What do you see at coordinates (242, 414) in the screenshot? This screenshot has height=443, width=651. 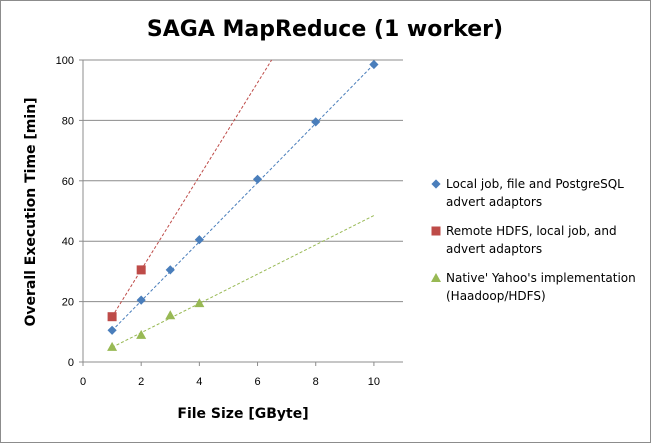 I see `x-axis-title: File Size [GByte]` at bounding box center [242, 414].